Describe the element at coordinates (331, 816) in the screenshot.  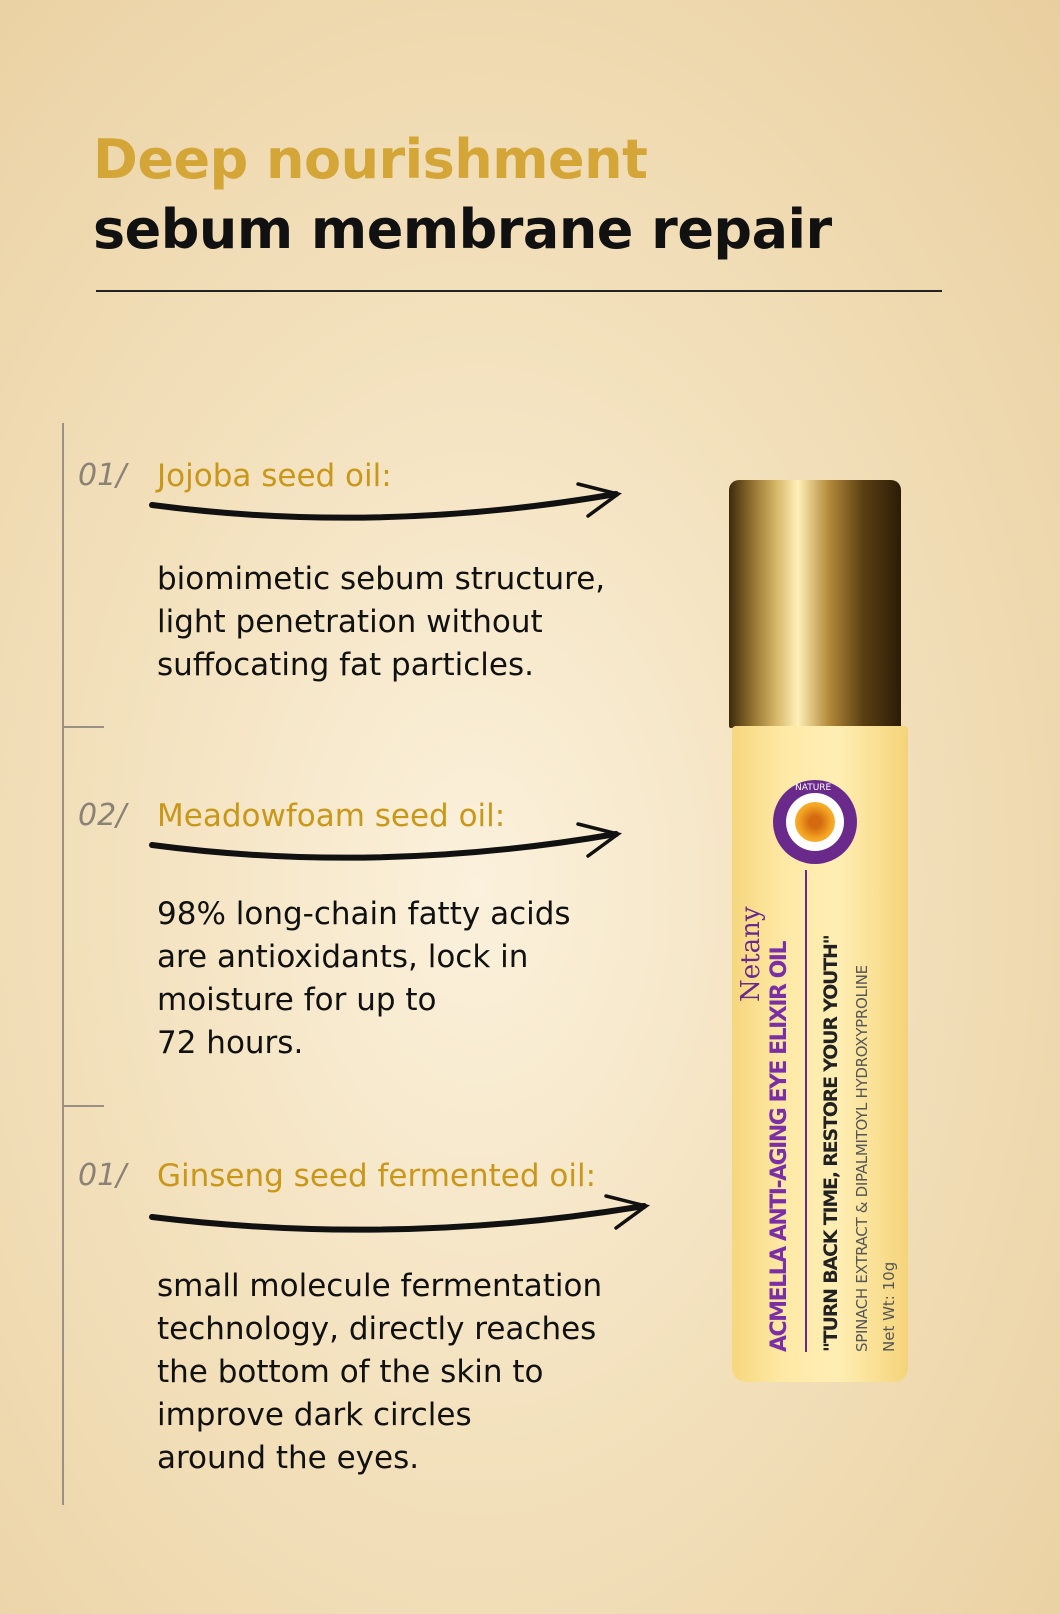
I see `item-label: Meadowfoam seed oil:` at that location.